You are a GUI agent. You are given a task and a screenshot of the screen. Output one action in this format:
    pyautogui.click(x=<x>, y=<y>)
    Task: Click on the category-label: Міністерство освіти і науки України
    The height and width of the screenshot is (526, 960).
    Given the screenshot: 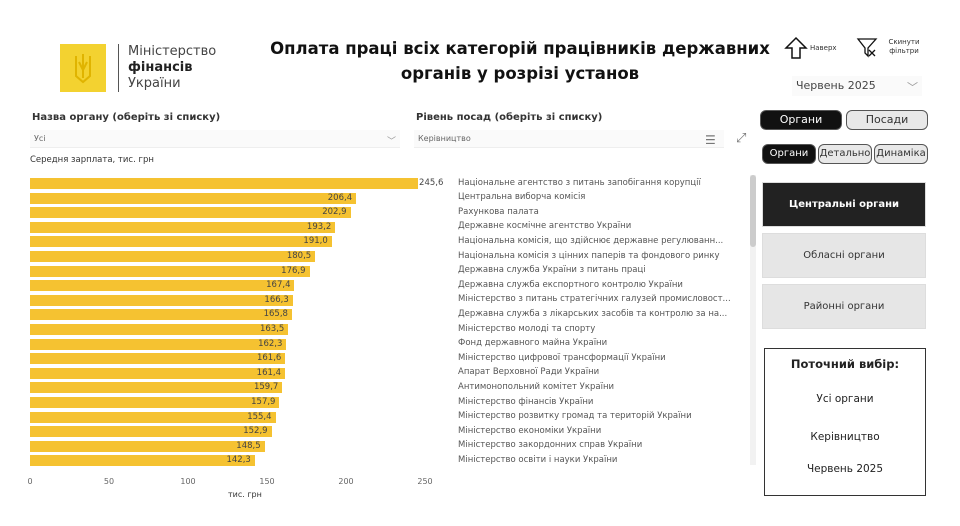 What is the action you would take?
    pyautogui.click(x=538, y=459)
    